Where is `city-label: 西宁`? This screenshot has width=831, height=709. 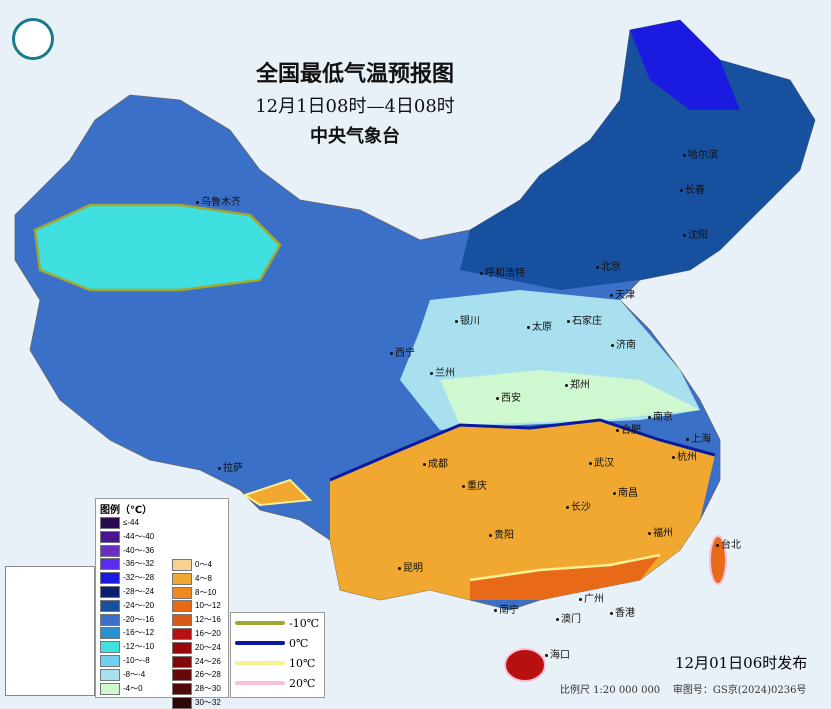
city-label: 西宁 is located at coordinates (402, 354).